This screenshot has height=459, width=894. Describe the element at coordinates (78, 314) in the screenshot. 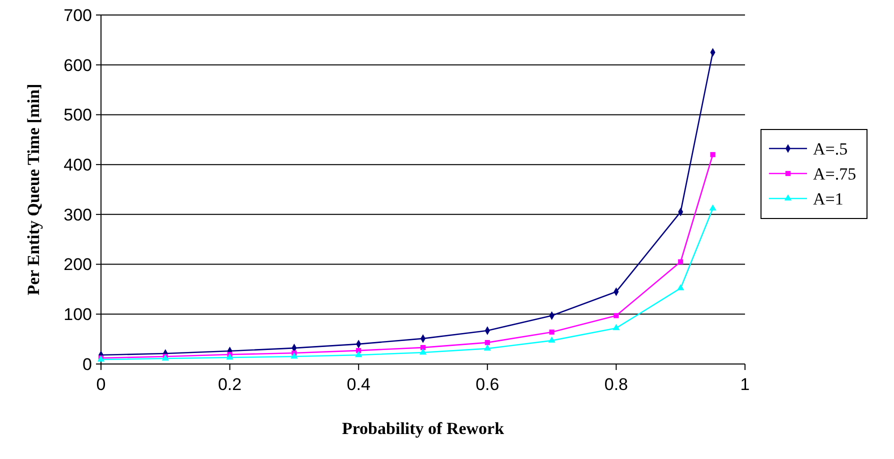

I see `y-tick-label: 100` at that location.